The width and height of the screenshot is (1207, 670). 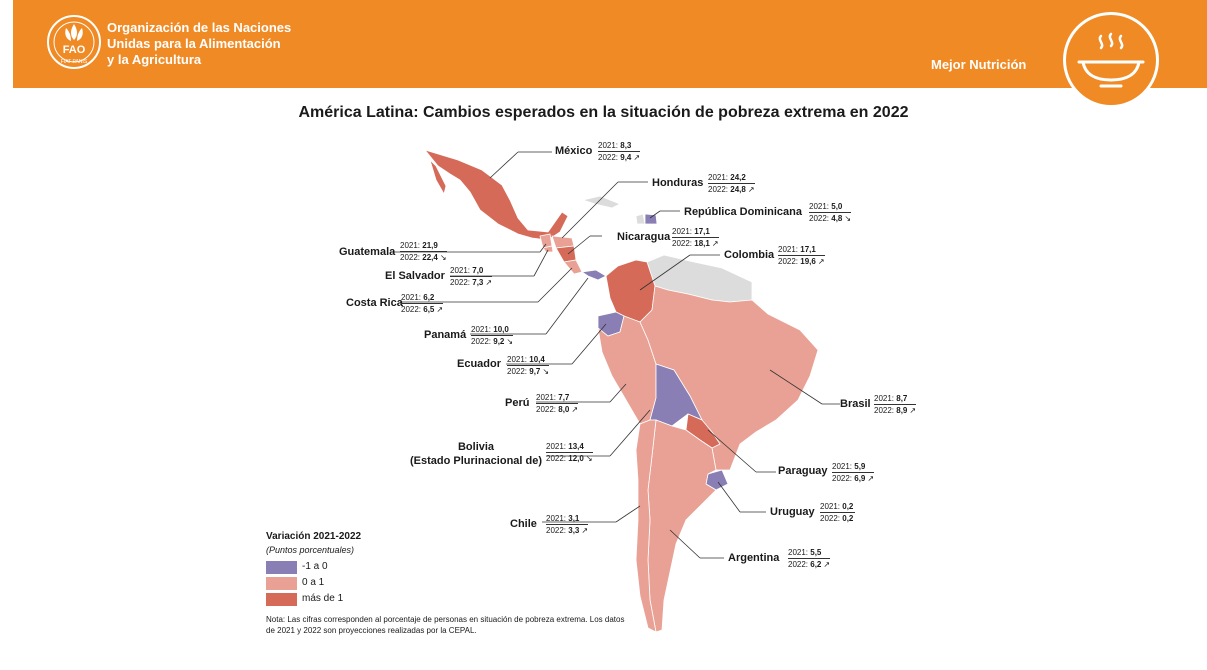 What do you see at coordinates (423, 251) in the screenshot?
I see `values-guatemala: 2021: 21,9 2022: 22,4 ↘` at bounding box center [423, 251].